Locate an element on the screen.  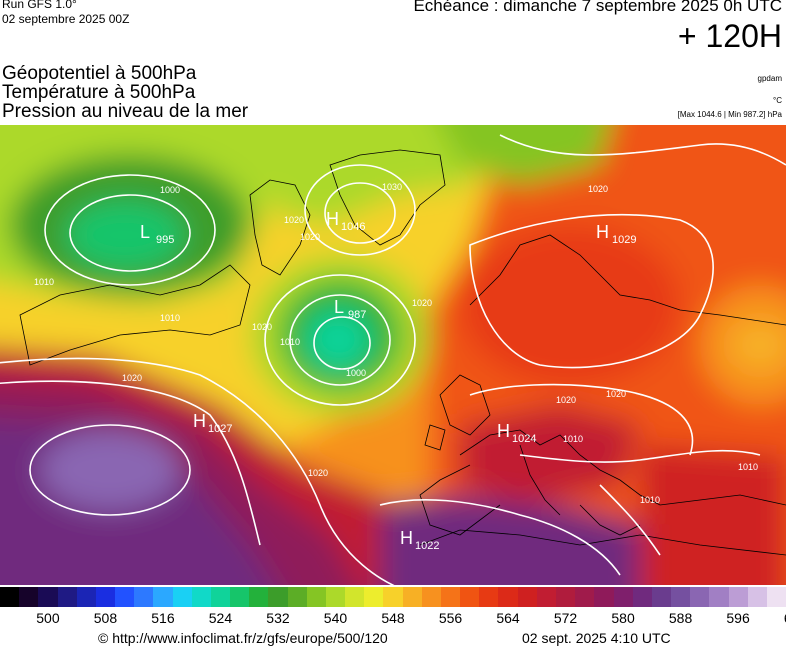
scale-tick-label: 556 is located at coordinates (450, 618).